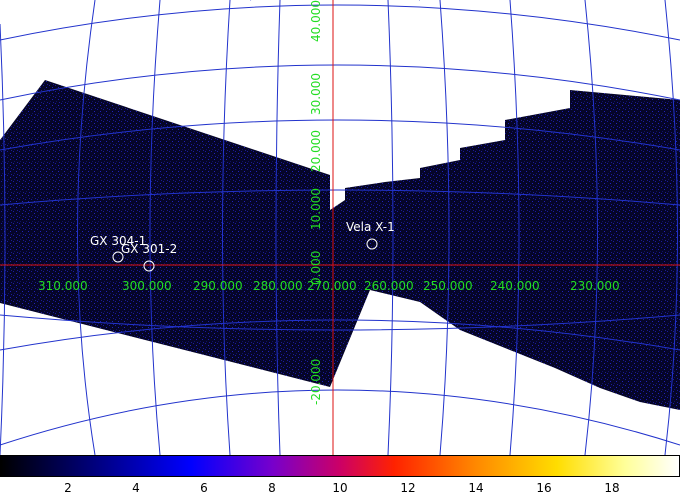  I want to click on longitude-label: 300.000, so click(147, 286).